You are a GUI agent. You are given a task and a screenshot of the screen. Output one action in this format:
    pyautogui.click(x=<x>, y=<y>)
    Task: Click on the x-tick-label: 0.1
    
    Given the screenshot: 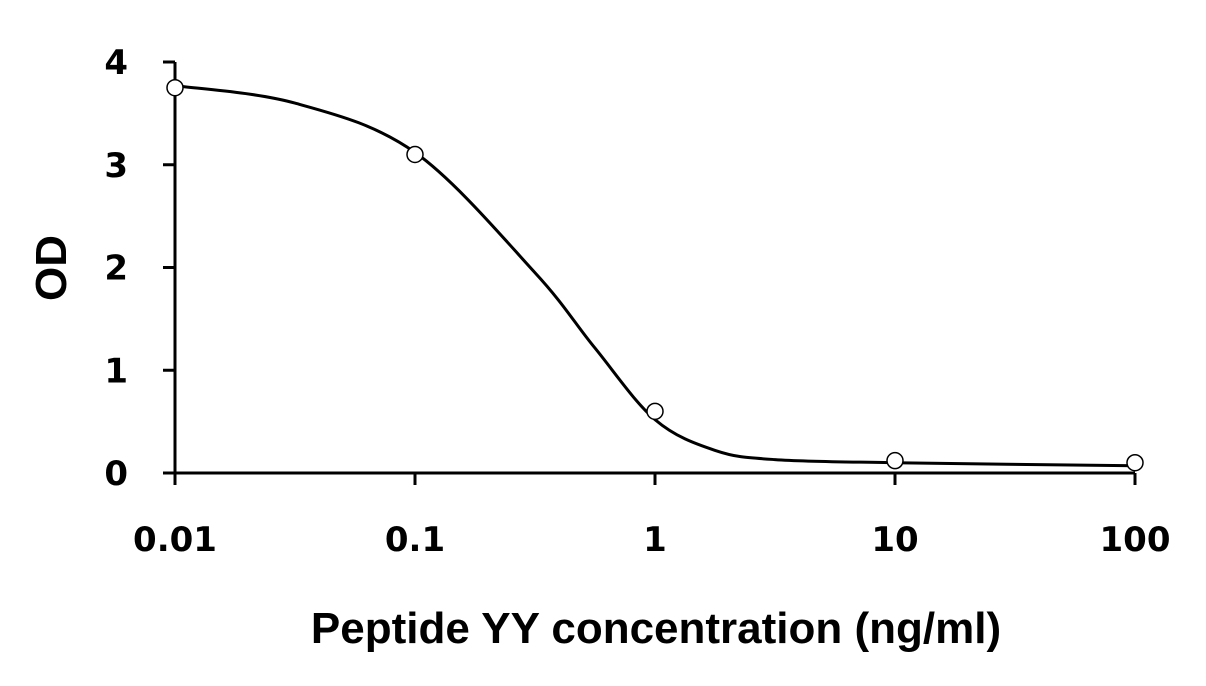 What is the action you would take?
    pyautogui.click(x=415, y=540)
    